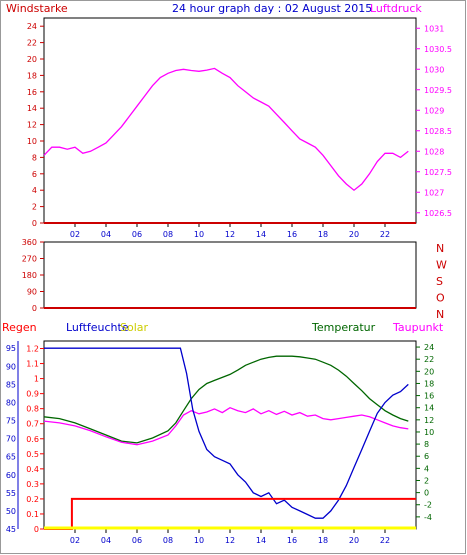 Image resolution: width=467 pixels, height=555 pixels. I want to click on wind-tick-label: 0, so click(34, 223).